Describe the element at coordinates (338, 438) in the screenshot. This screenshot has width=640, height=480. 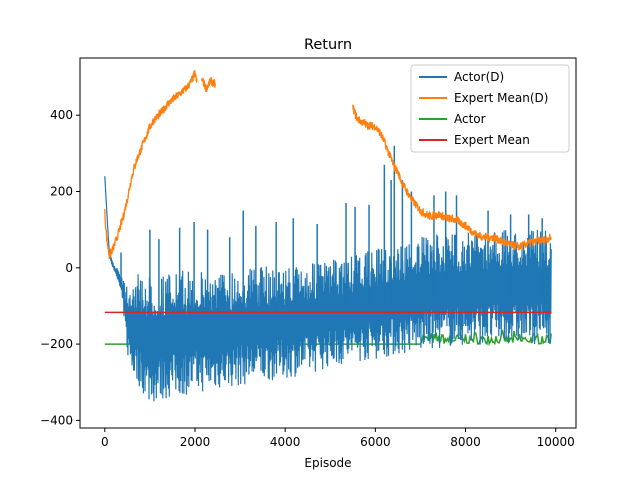
I see `x-axis: 0 2000 4000 6000 8000 10000` at that location.